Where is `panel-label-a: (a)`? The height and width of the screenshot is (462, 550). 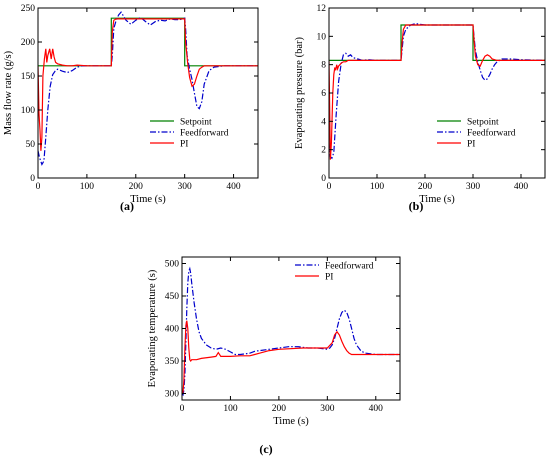 panel-label-a: (a) is located at coordinates (127, 206).